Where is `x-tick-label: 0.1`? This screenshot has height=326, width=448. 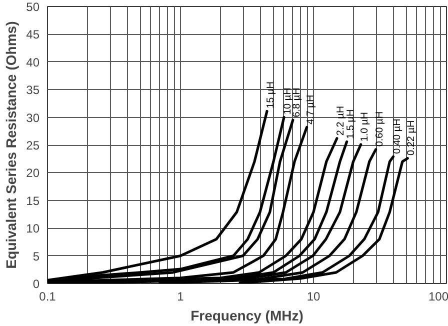 x-tick-label: 0.1 is located at coordinates (47, 297).